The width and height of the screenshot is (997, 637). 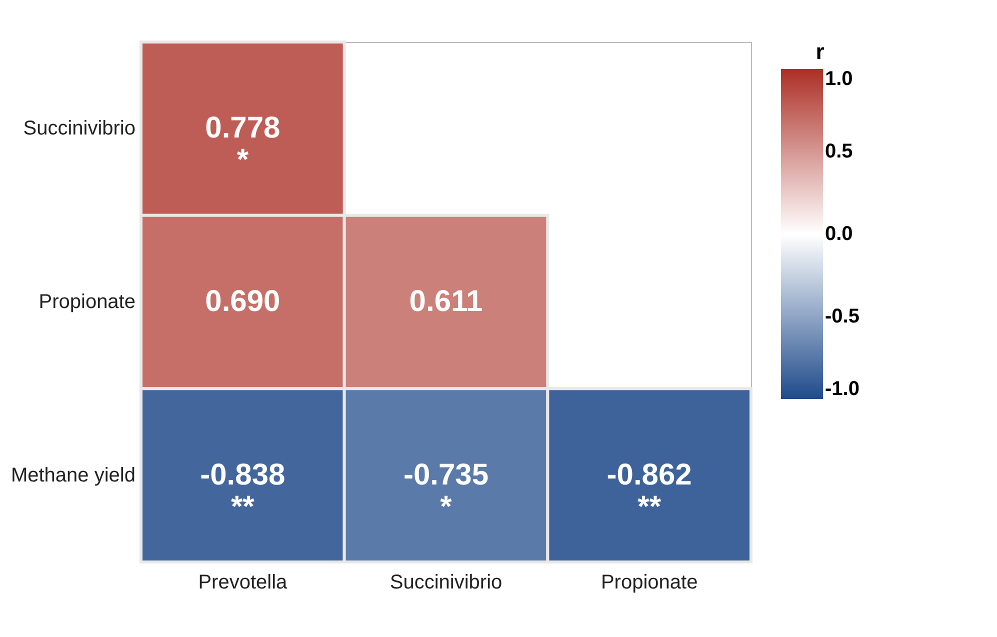 I want to click on data-label: 0.690, so click(x=242, y=301).